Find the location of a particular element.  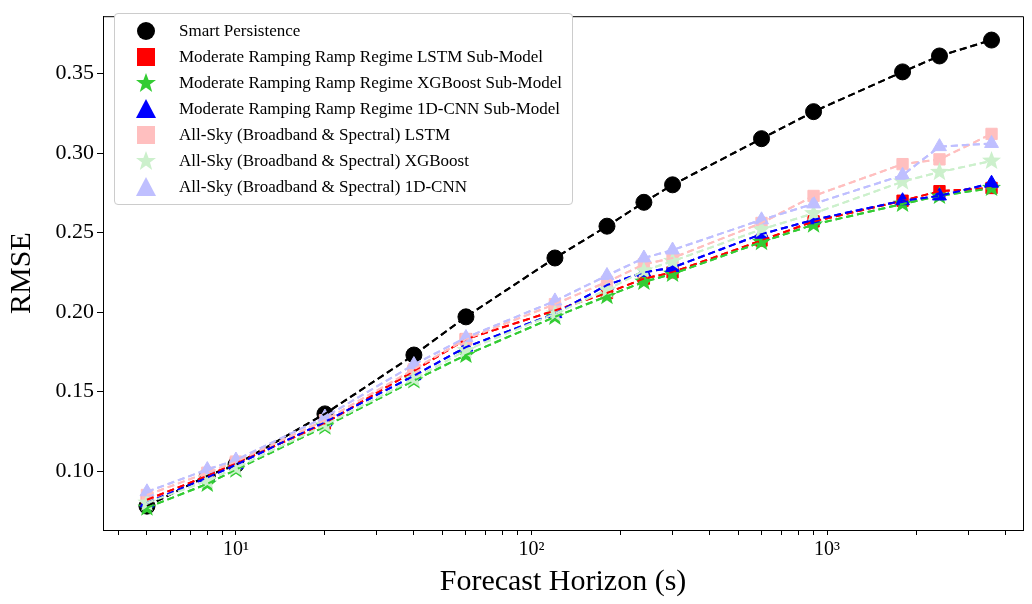

y-tick-label: 0.15 is located at coordinates (74, 390).